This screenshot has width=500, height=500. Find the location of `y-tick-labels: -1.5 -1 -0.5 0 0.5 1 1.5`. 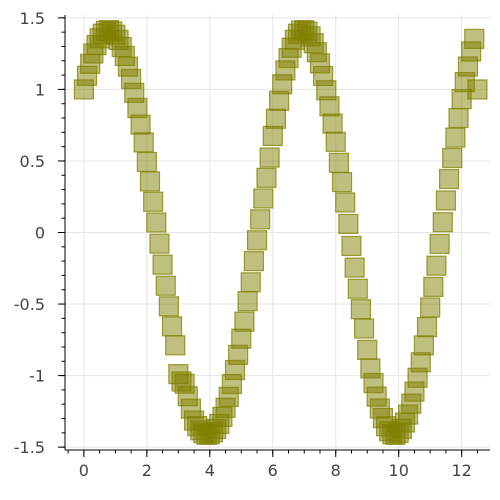

y-tick-labels: -1.5 -1 -0.5 0 0.5 1 1.5 is located at coordinates (29, 233).